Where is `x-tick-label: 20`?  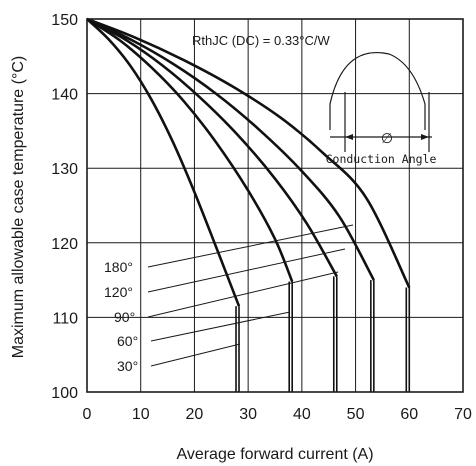 x-tick-label: 20 is located at coordinates (195, 414).